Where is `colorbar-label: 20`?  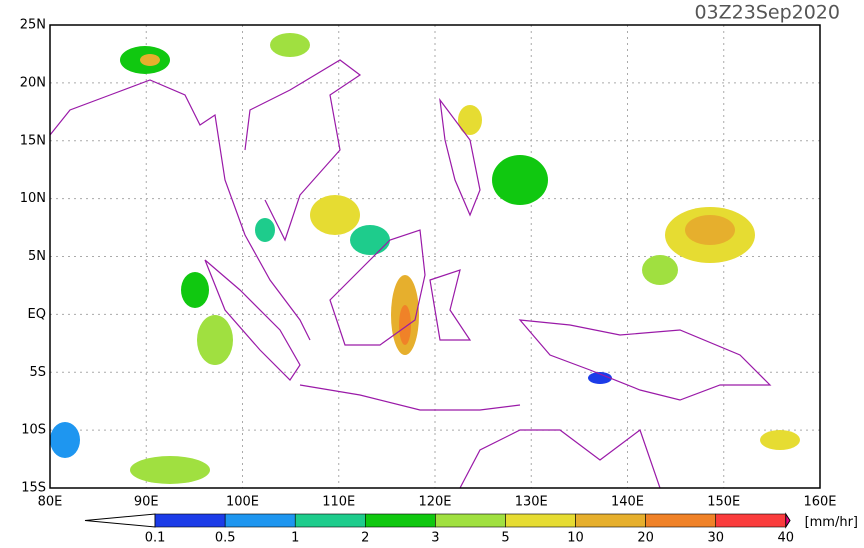
colorbar-label: 20 is located at coordinates (645, 538).